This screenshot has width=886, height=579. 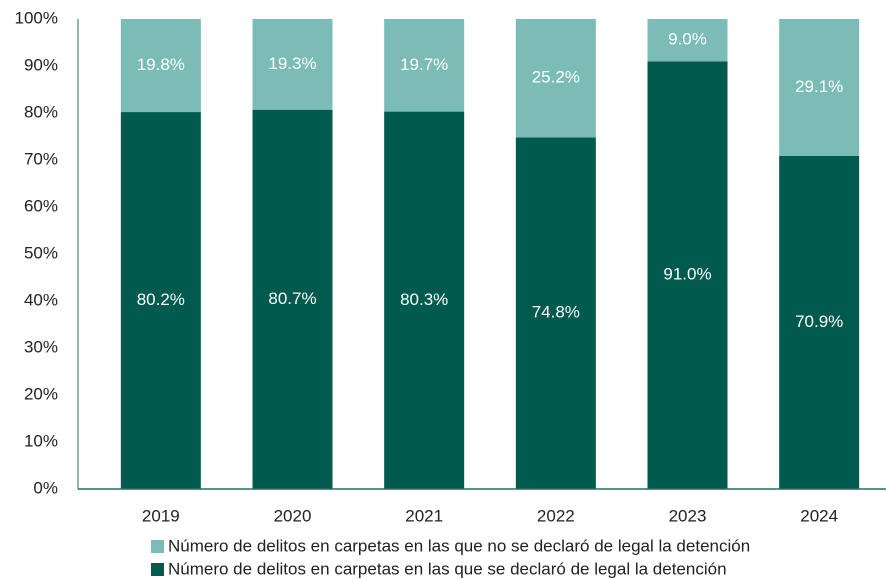 I want to click on x-tick-label: 2023, so click(x=688, y=515).